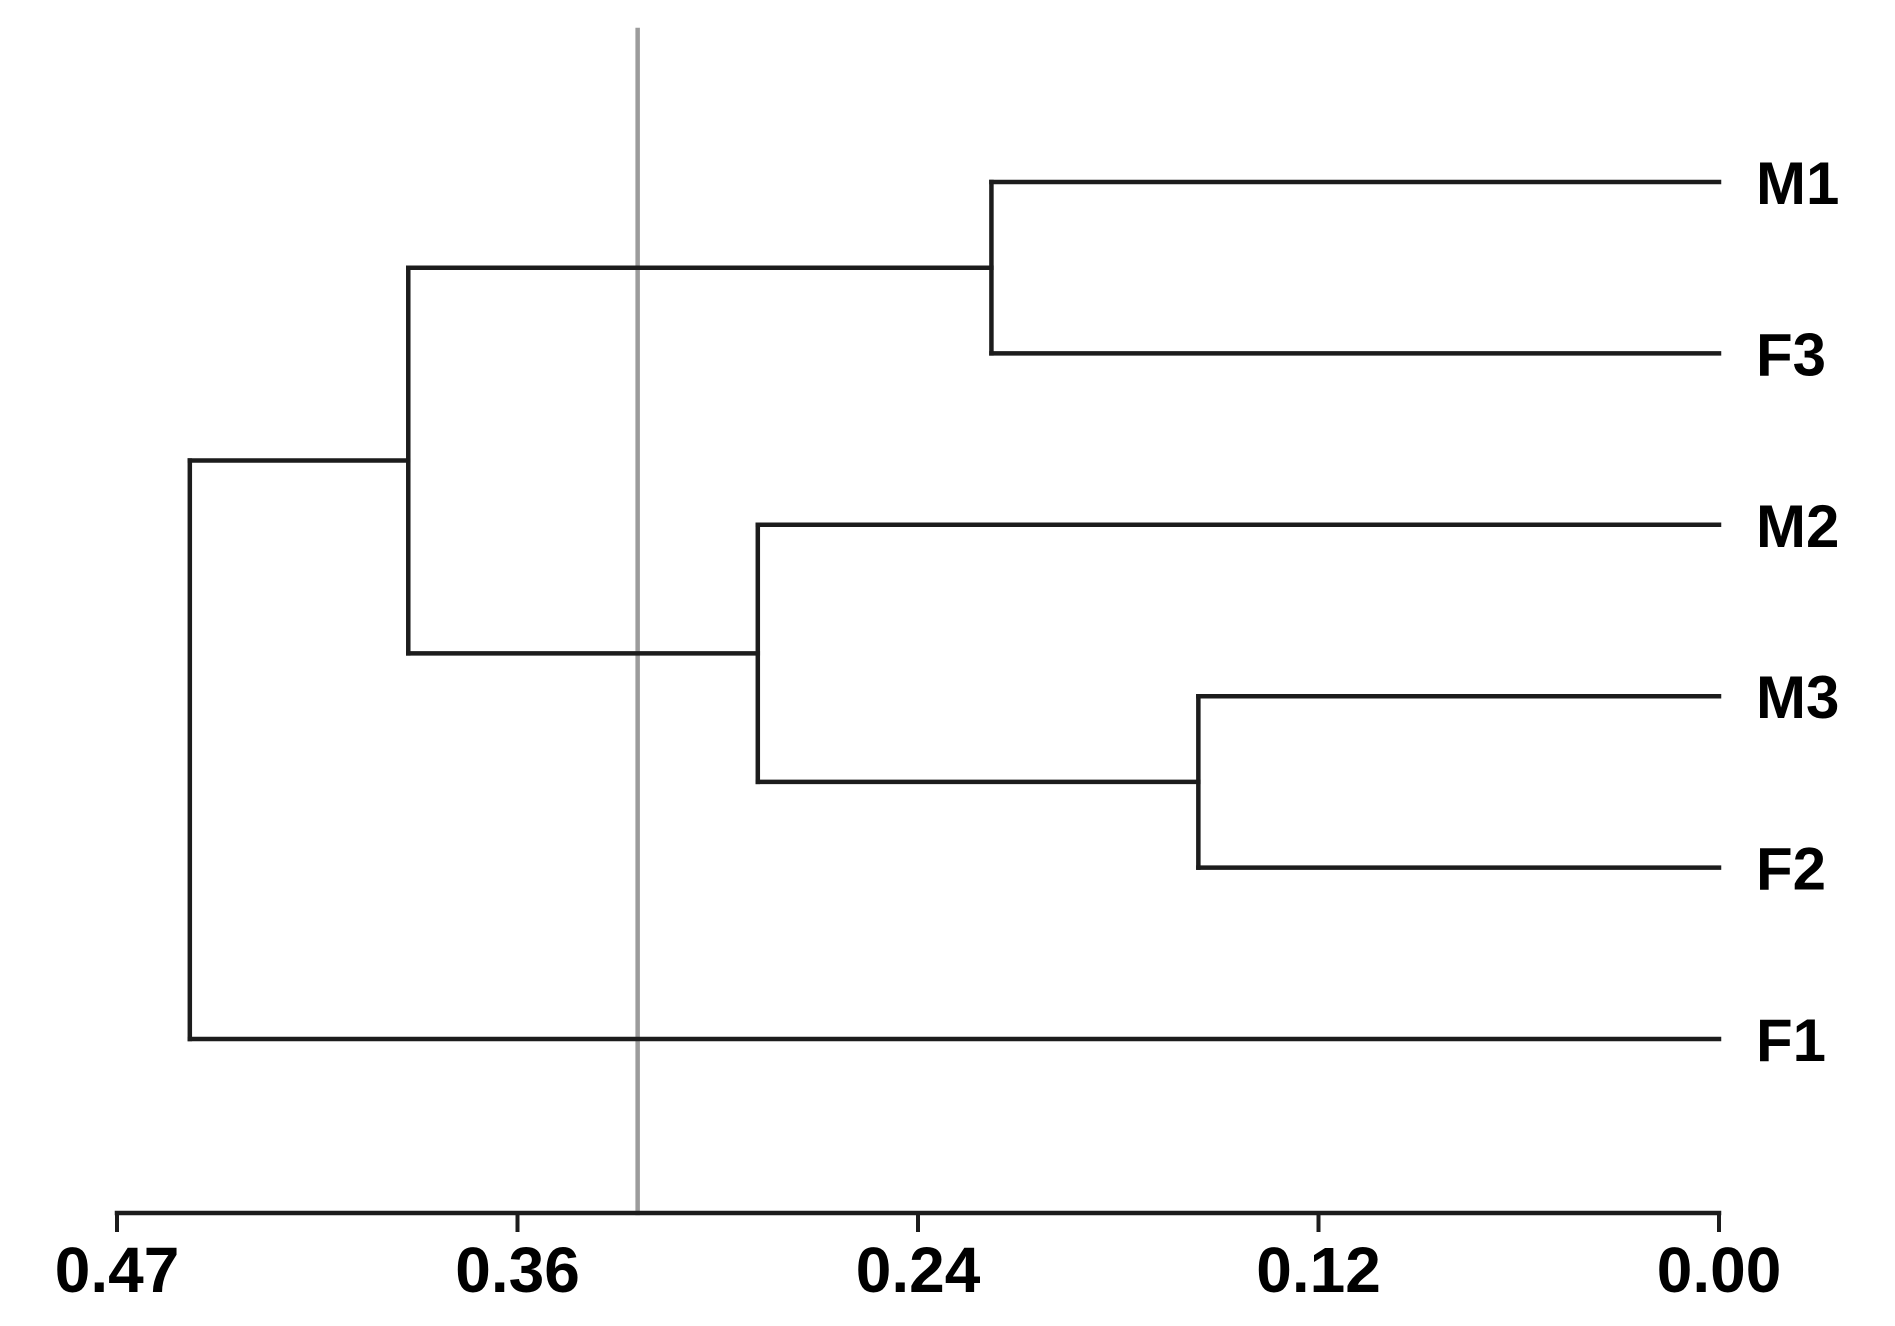 This screenshot has width=1895, height=1326. Describe the element at coordinates (1791, 869) in the screenshot. I see `leaf-label-F2: F2` at that location.